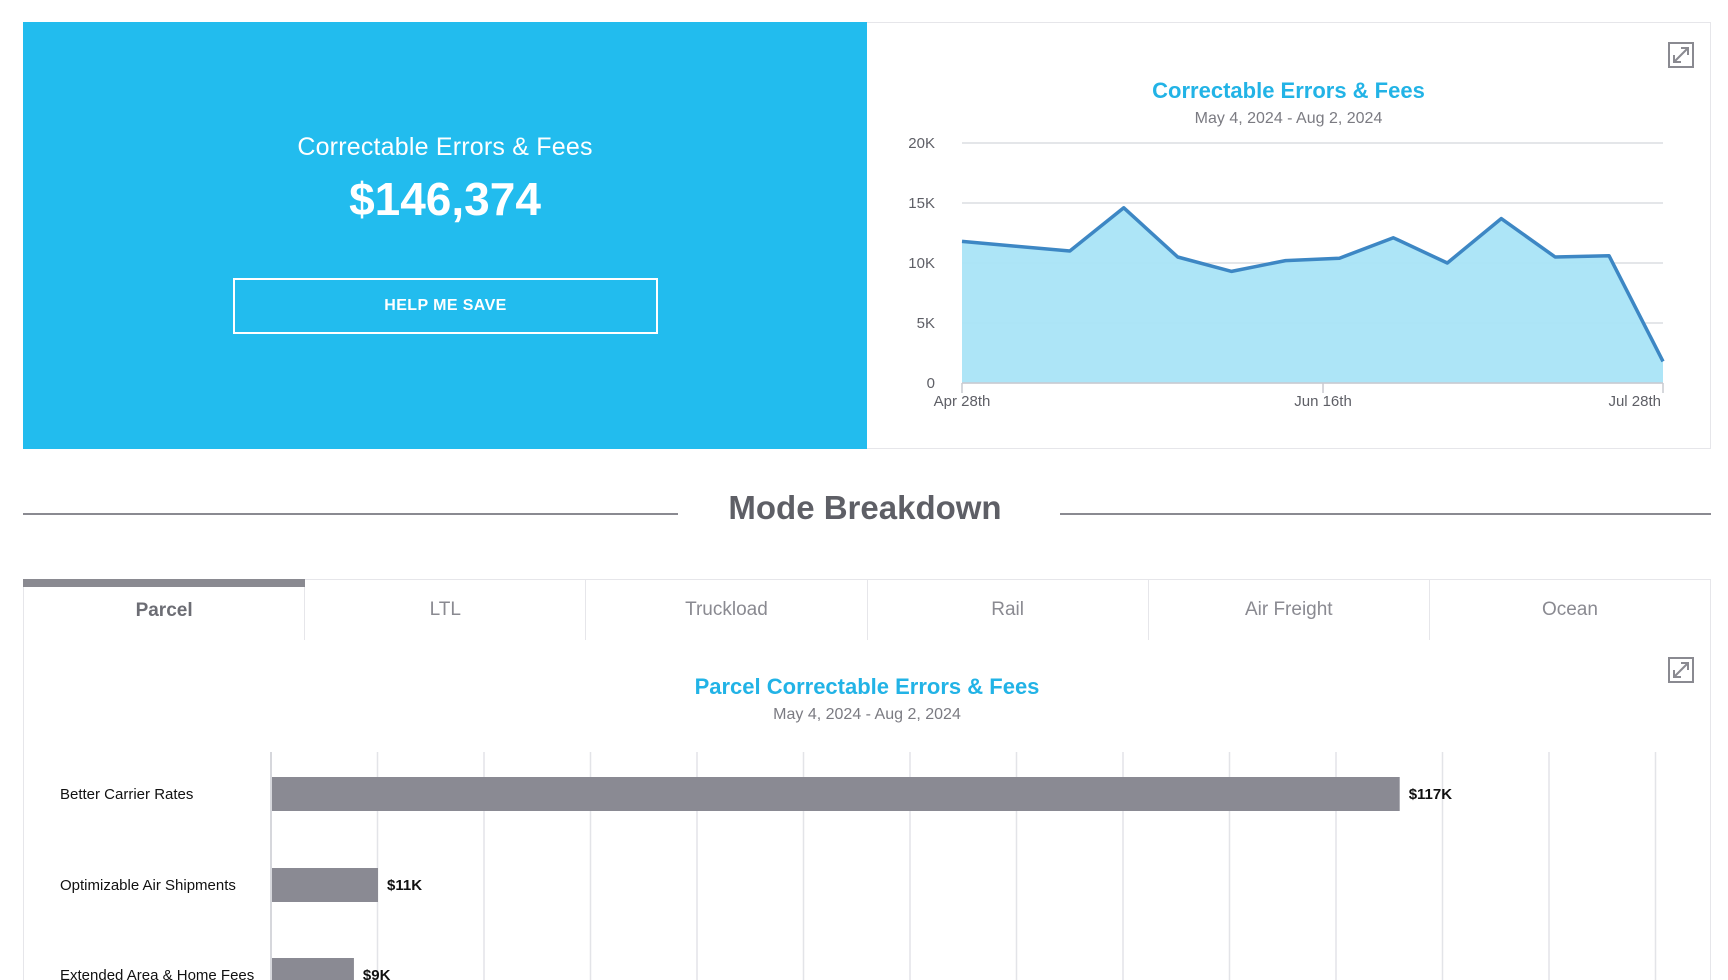  I want to click on chart-title: Correctable Errors & Fees, so click(1288, 91).